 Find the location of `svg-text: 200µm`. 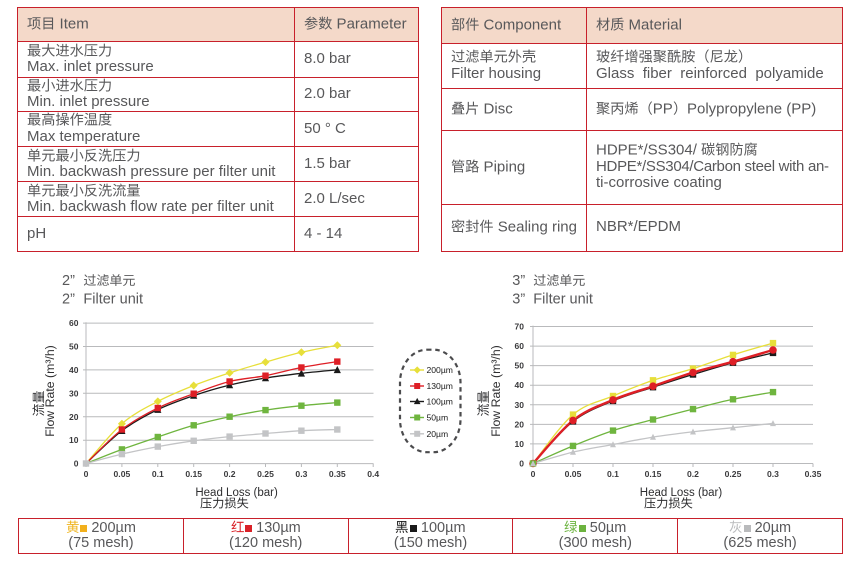

svg-text: 200µm is located at coordinates (440, 370).